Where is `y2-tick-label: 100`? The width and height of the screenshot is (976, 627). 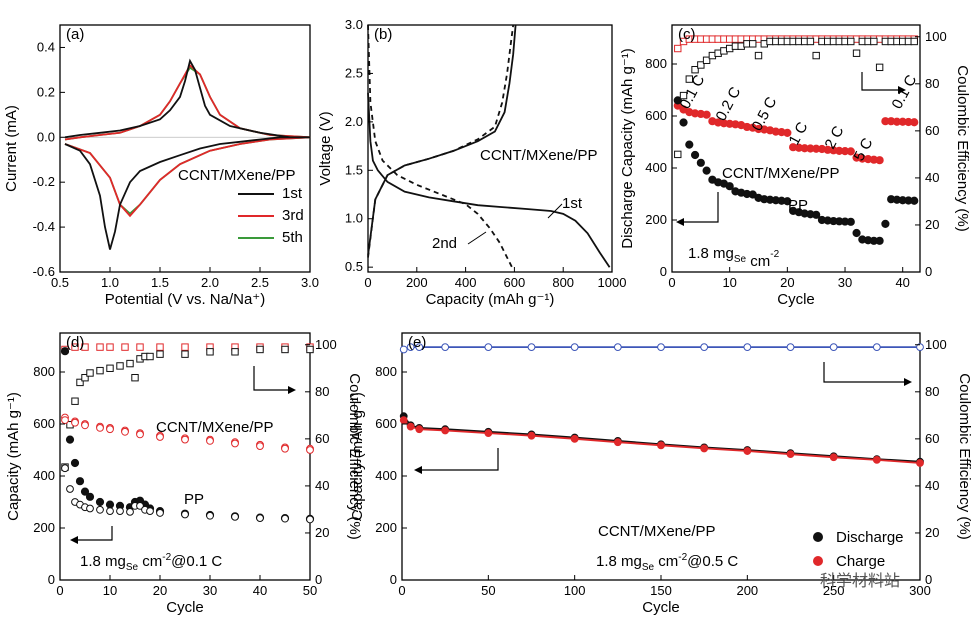
y2-tick-label: 100 is located at coordinates (326, 344).